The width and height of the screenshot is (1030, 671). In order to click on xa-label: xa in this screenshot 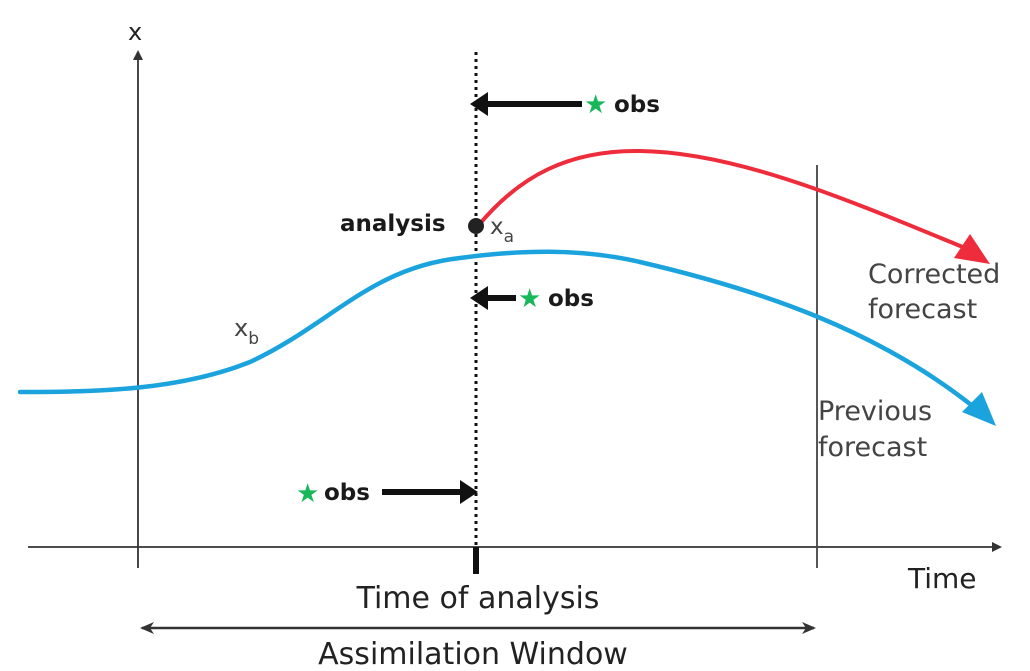, I will do `click(502, 230)`.